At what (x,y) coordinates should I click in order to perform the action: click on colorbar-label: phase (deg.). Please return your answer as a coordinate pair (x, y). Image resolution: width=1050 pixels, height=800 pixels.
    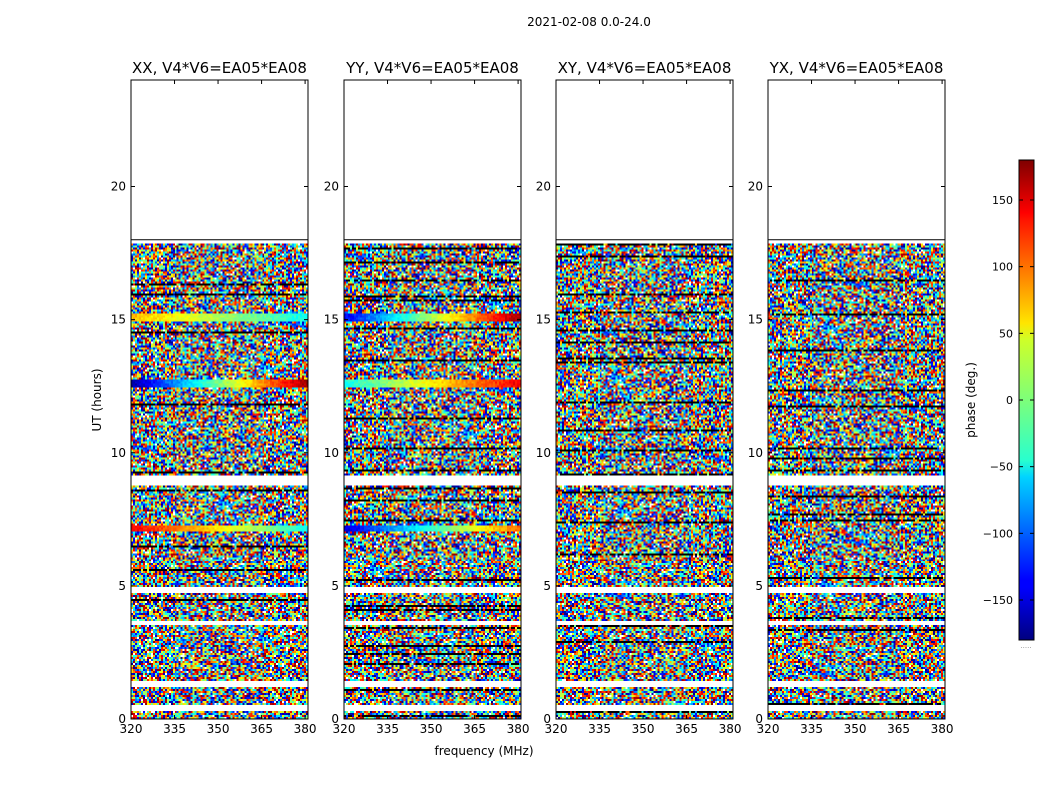
    Looking at the image, I should click on (971, 400).